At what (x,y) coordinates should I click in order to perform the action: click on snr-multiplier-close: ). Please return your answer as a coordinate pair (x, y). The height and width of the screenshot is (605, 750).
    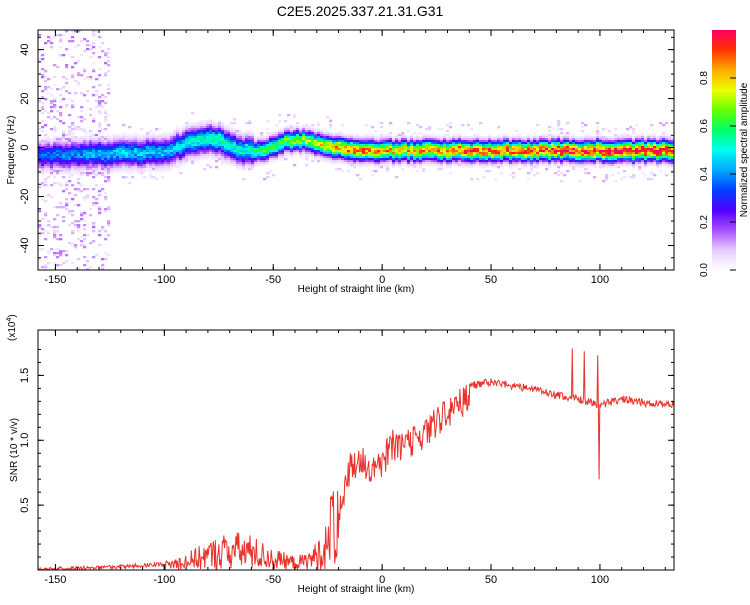
    Looking at the image, I should click on (12, 315).